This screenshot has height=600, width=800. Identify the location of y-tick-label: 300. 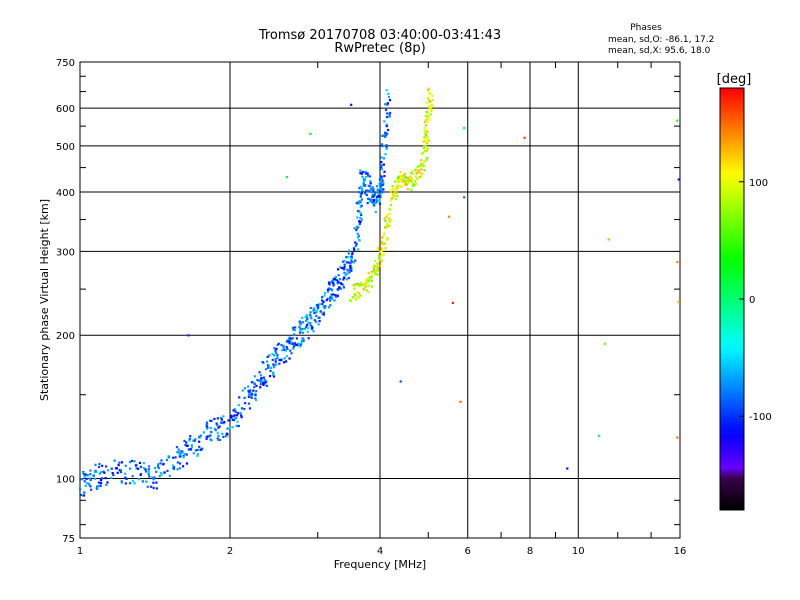
(65, 252).